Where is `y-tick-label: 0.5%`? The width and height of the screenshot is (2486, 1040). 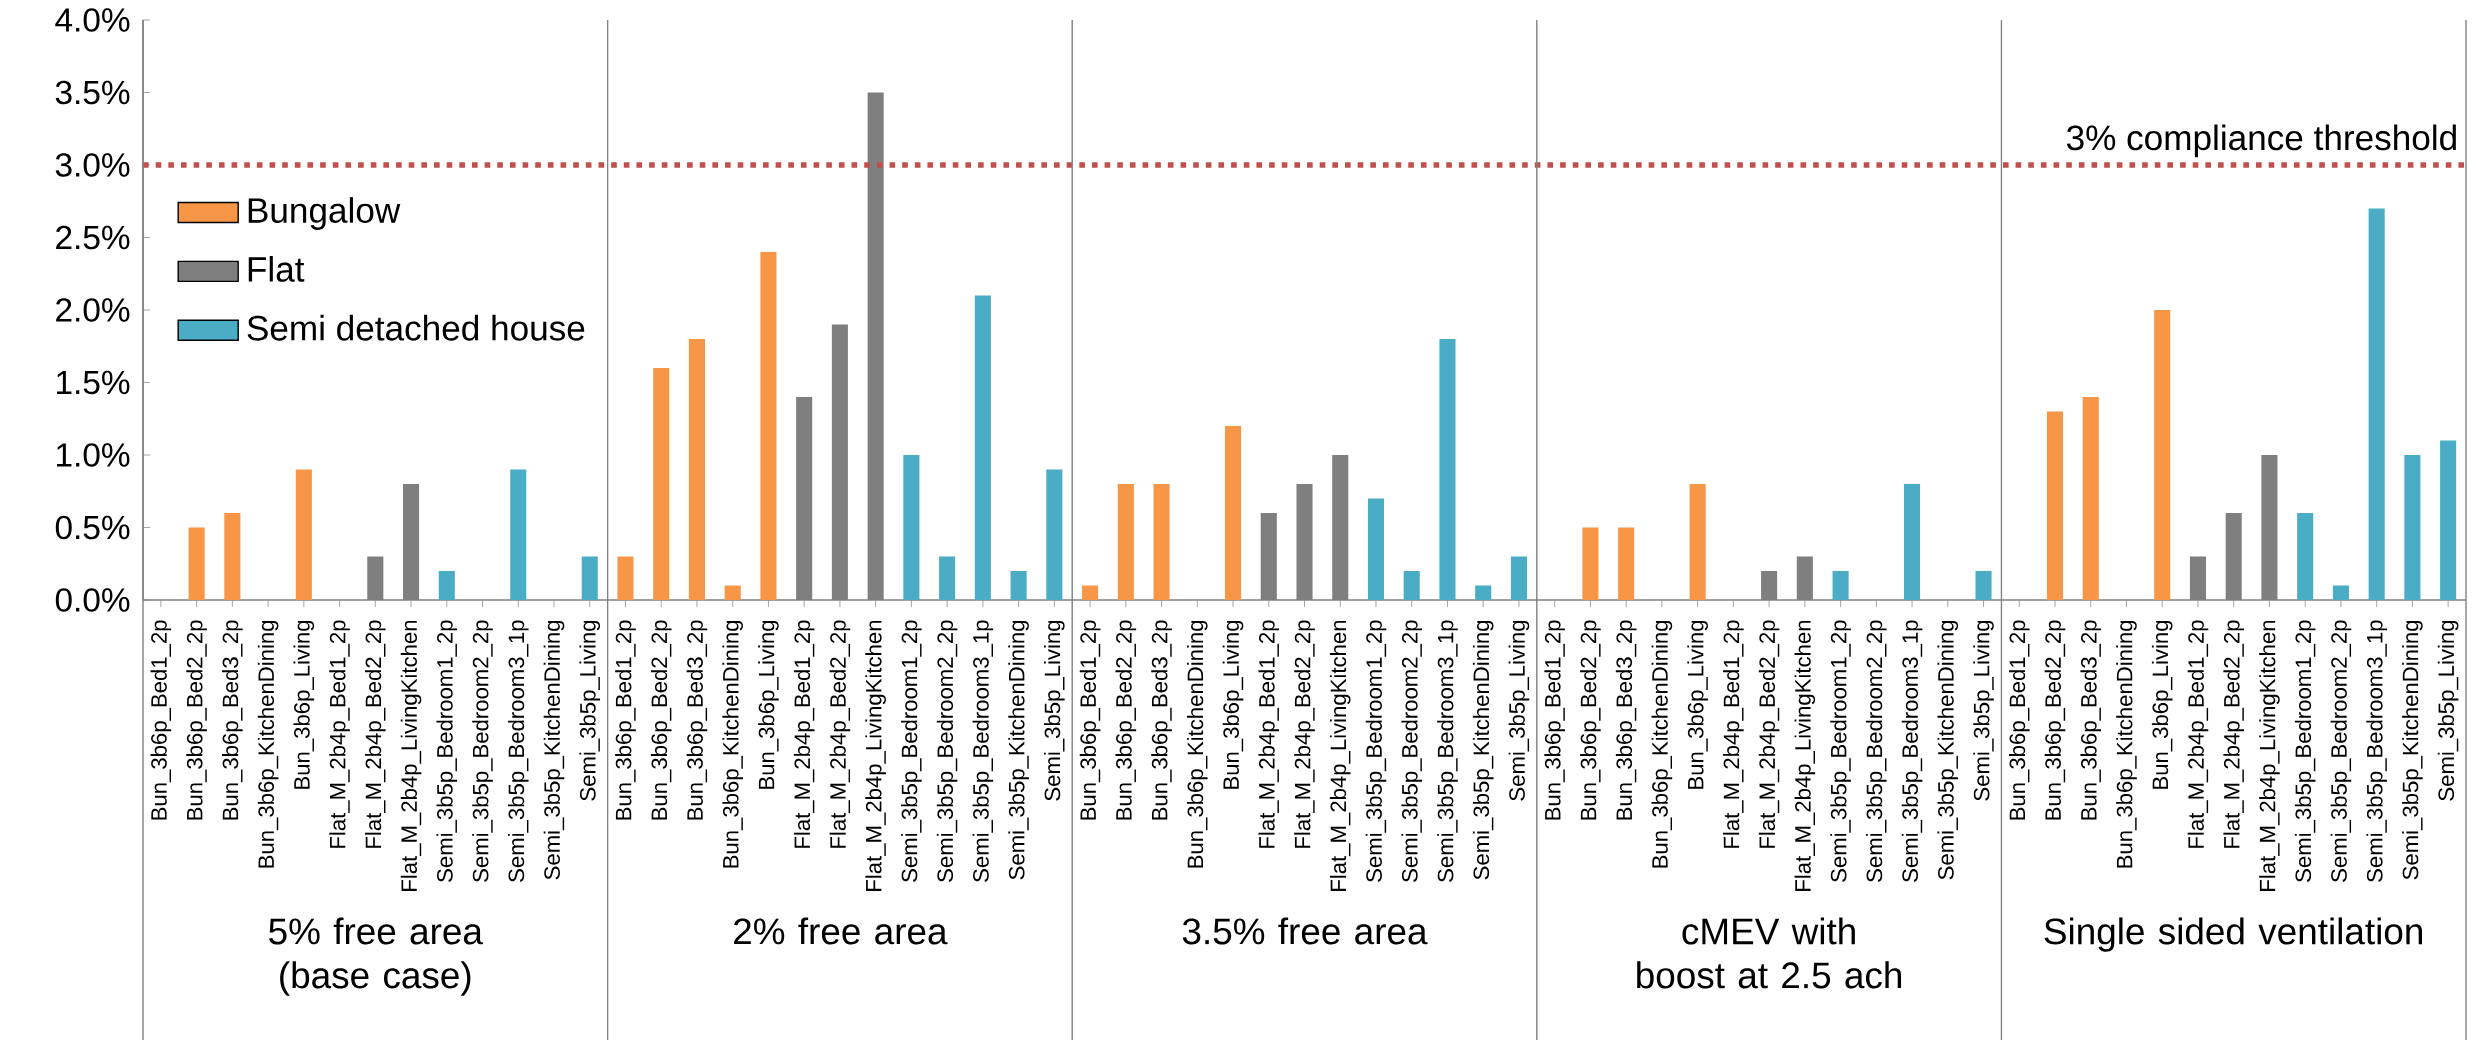 y-tick-label: 0.5% is located at coordinates (92, 527).